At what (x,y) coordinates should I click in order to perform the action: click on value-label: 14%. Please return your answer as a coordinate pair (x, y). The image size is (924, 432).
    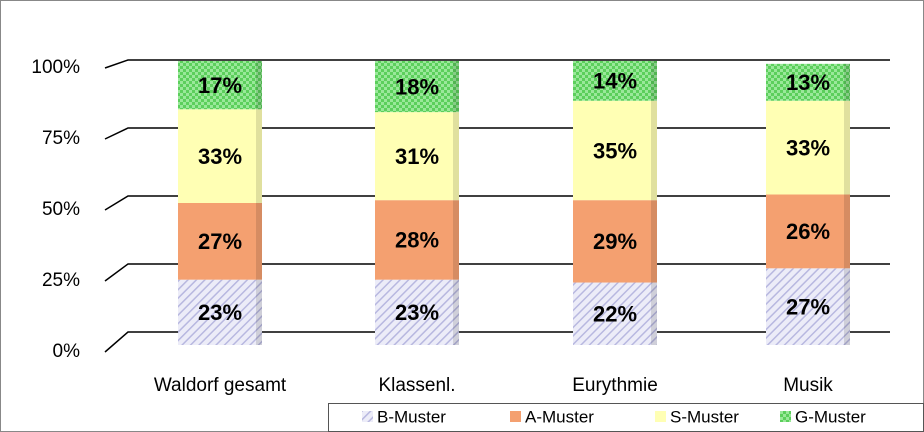
    Looking at the image, I should click on (615, 81).